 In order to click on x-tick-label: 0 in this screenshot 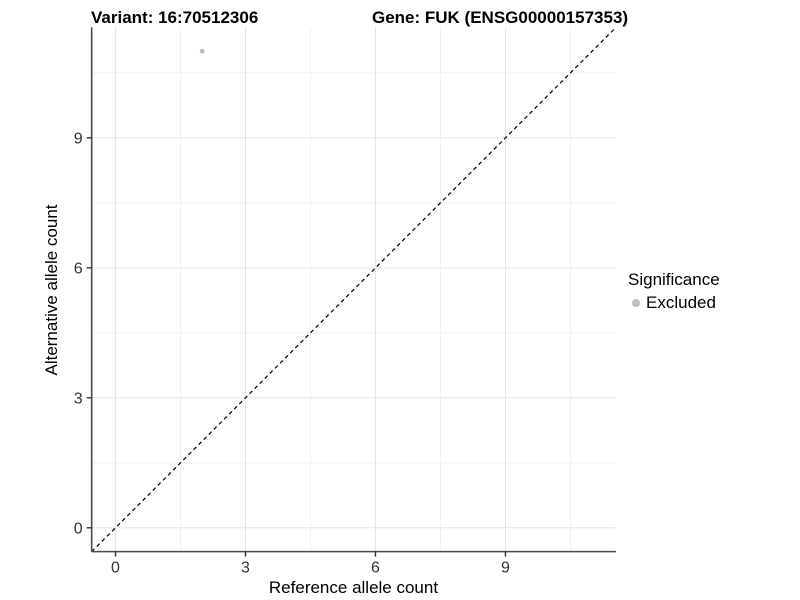, I will do `click(115, 568)`.